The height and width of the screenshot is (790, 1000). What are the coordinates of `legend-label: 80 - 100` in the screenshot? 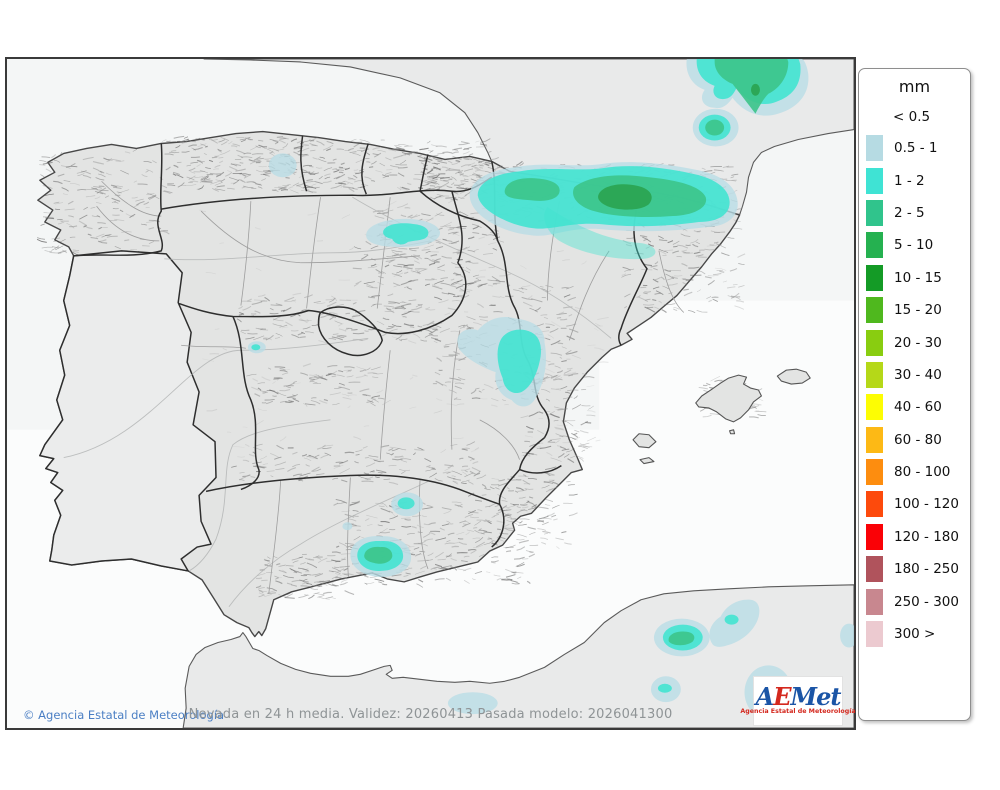 It's located at (922, 472).